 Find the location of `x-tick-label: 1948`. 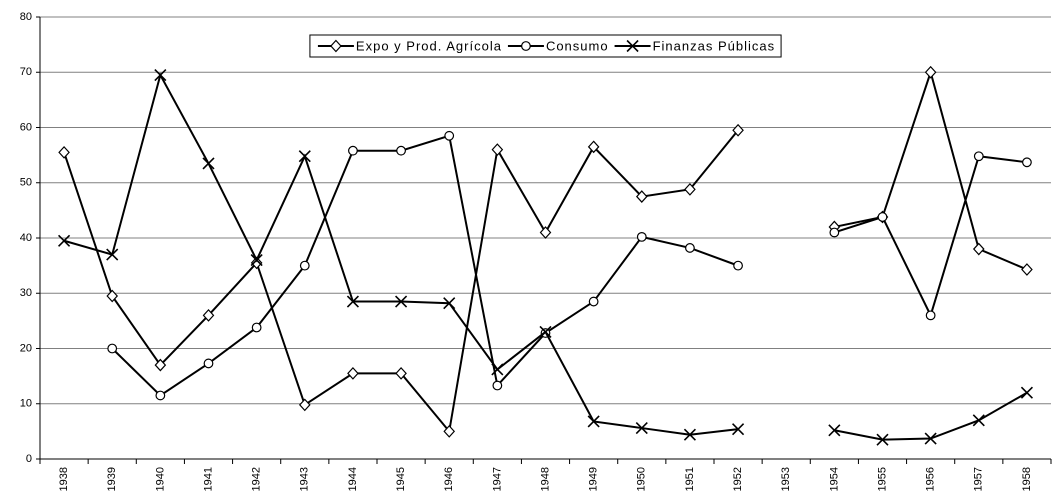

x-tick-label: 1948 is located at coordinates (545, 479).